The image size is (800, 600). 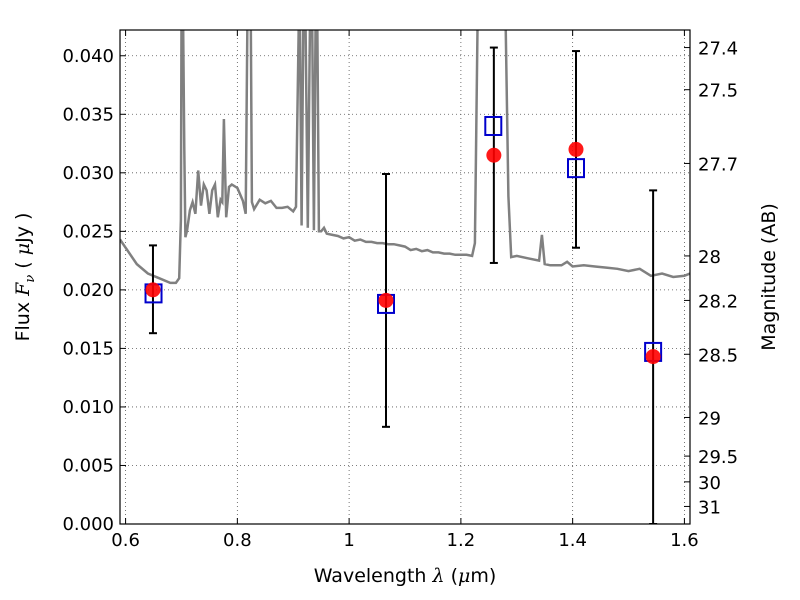 I want to click on y-tick-label: 0.000, so click(x=88, y=524).